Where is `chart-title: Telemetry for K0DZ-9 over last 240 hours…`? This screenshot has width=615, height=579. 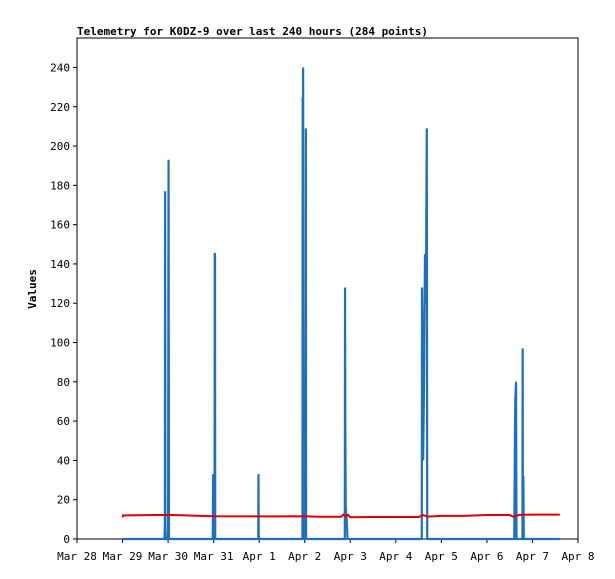
chart-title: Telemetry for K0DZ-9 over last 240 hours… is located at coordinates (252, 31).